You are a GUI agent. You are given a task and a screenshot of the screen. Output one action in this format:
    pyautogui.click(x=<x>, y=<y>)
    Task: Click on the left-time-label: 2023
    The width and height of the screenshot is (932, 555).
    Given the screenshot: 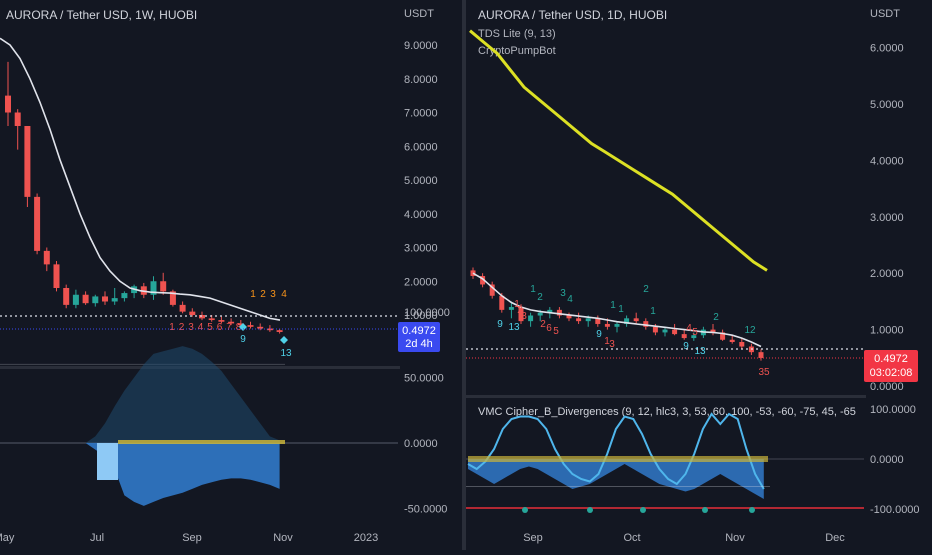 What is the action you would take?
    pyautogui.click(x=366, y=538)
    